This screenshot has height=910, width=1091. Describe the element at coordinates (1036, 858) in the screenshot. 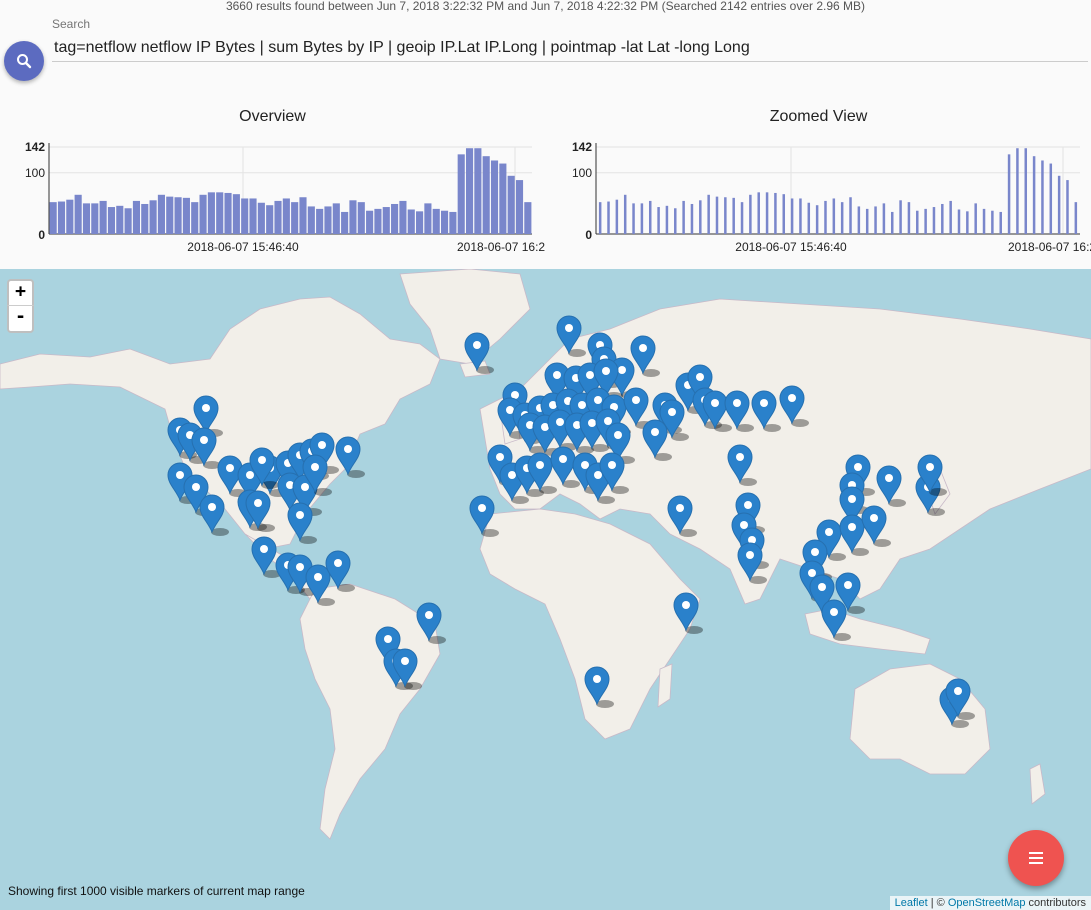

I see `menu-button` at that location.